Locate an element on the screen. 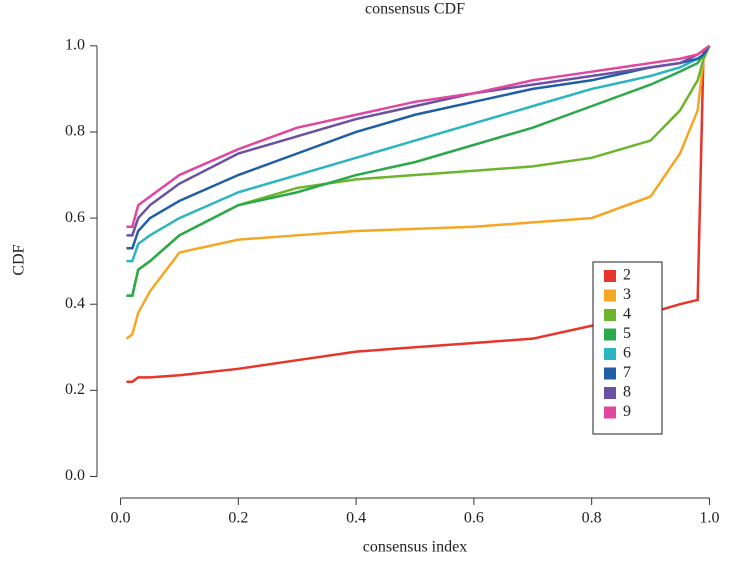 The width and height of the screenshot is (733, 565). x-tick-label: 0.4 is located at coordinates (356, 518).